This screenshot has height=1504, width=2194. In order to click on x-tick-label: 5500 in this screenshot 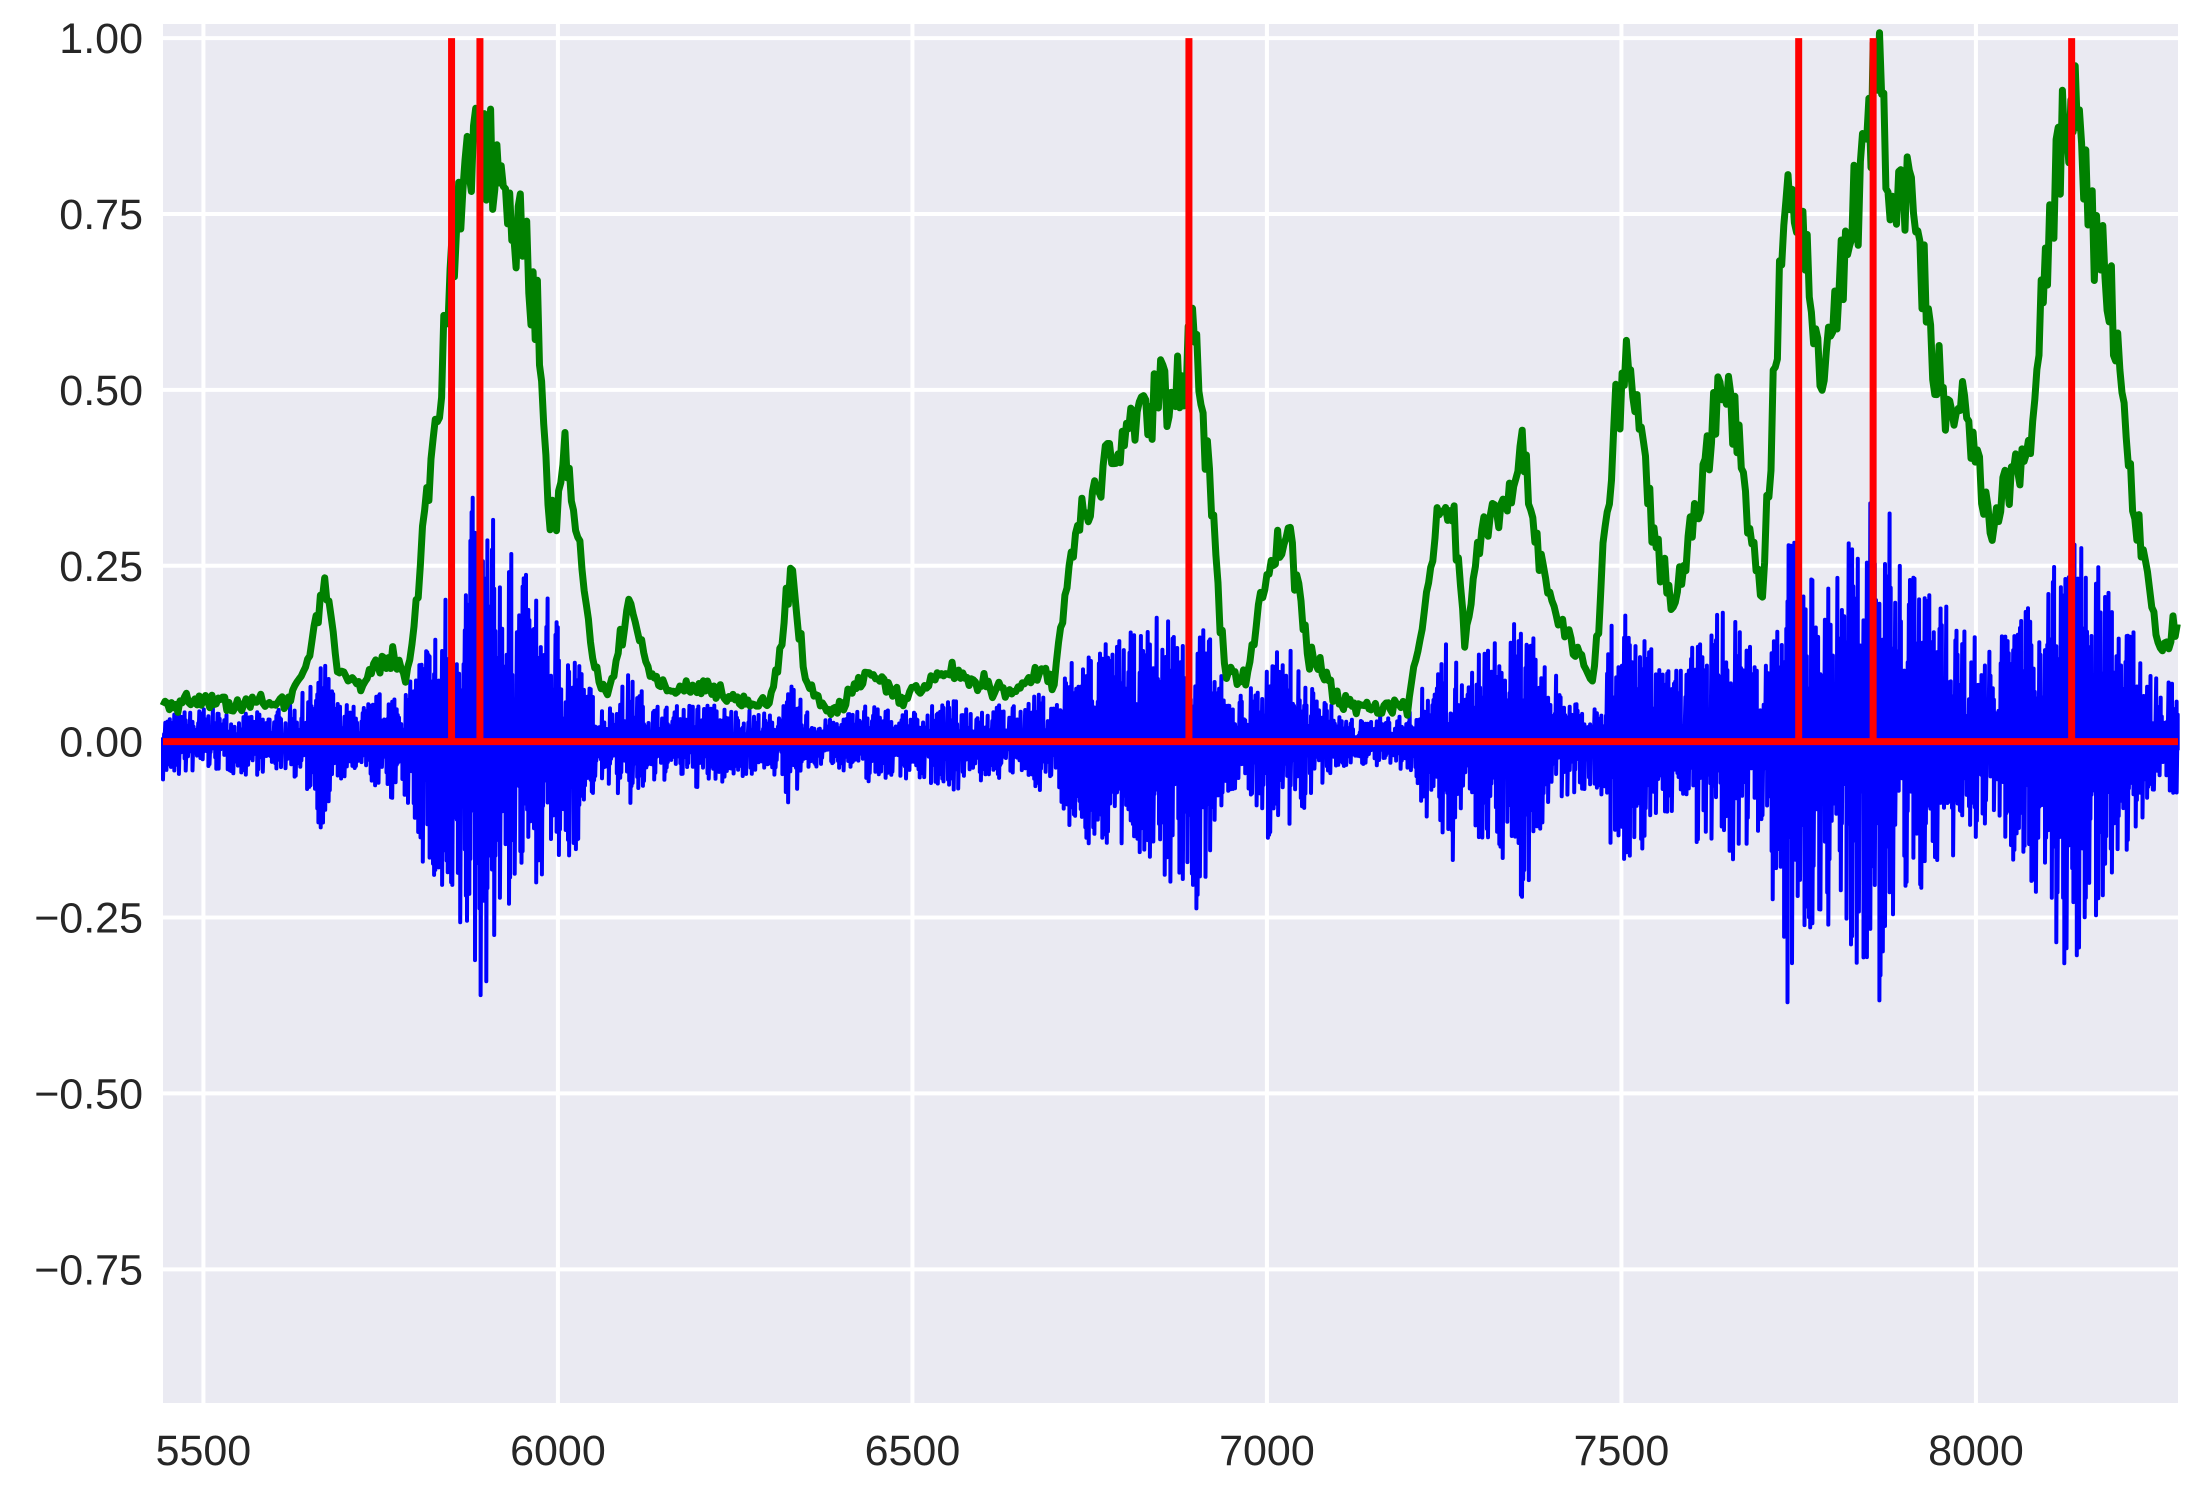, I will do `click(204, 1451)`.